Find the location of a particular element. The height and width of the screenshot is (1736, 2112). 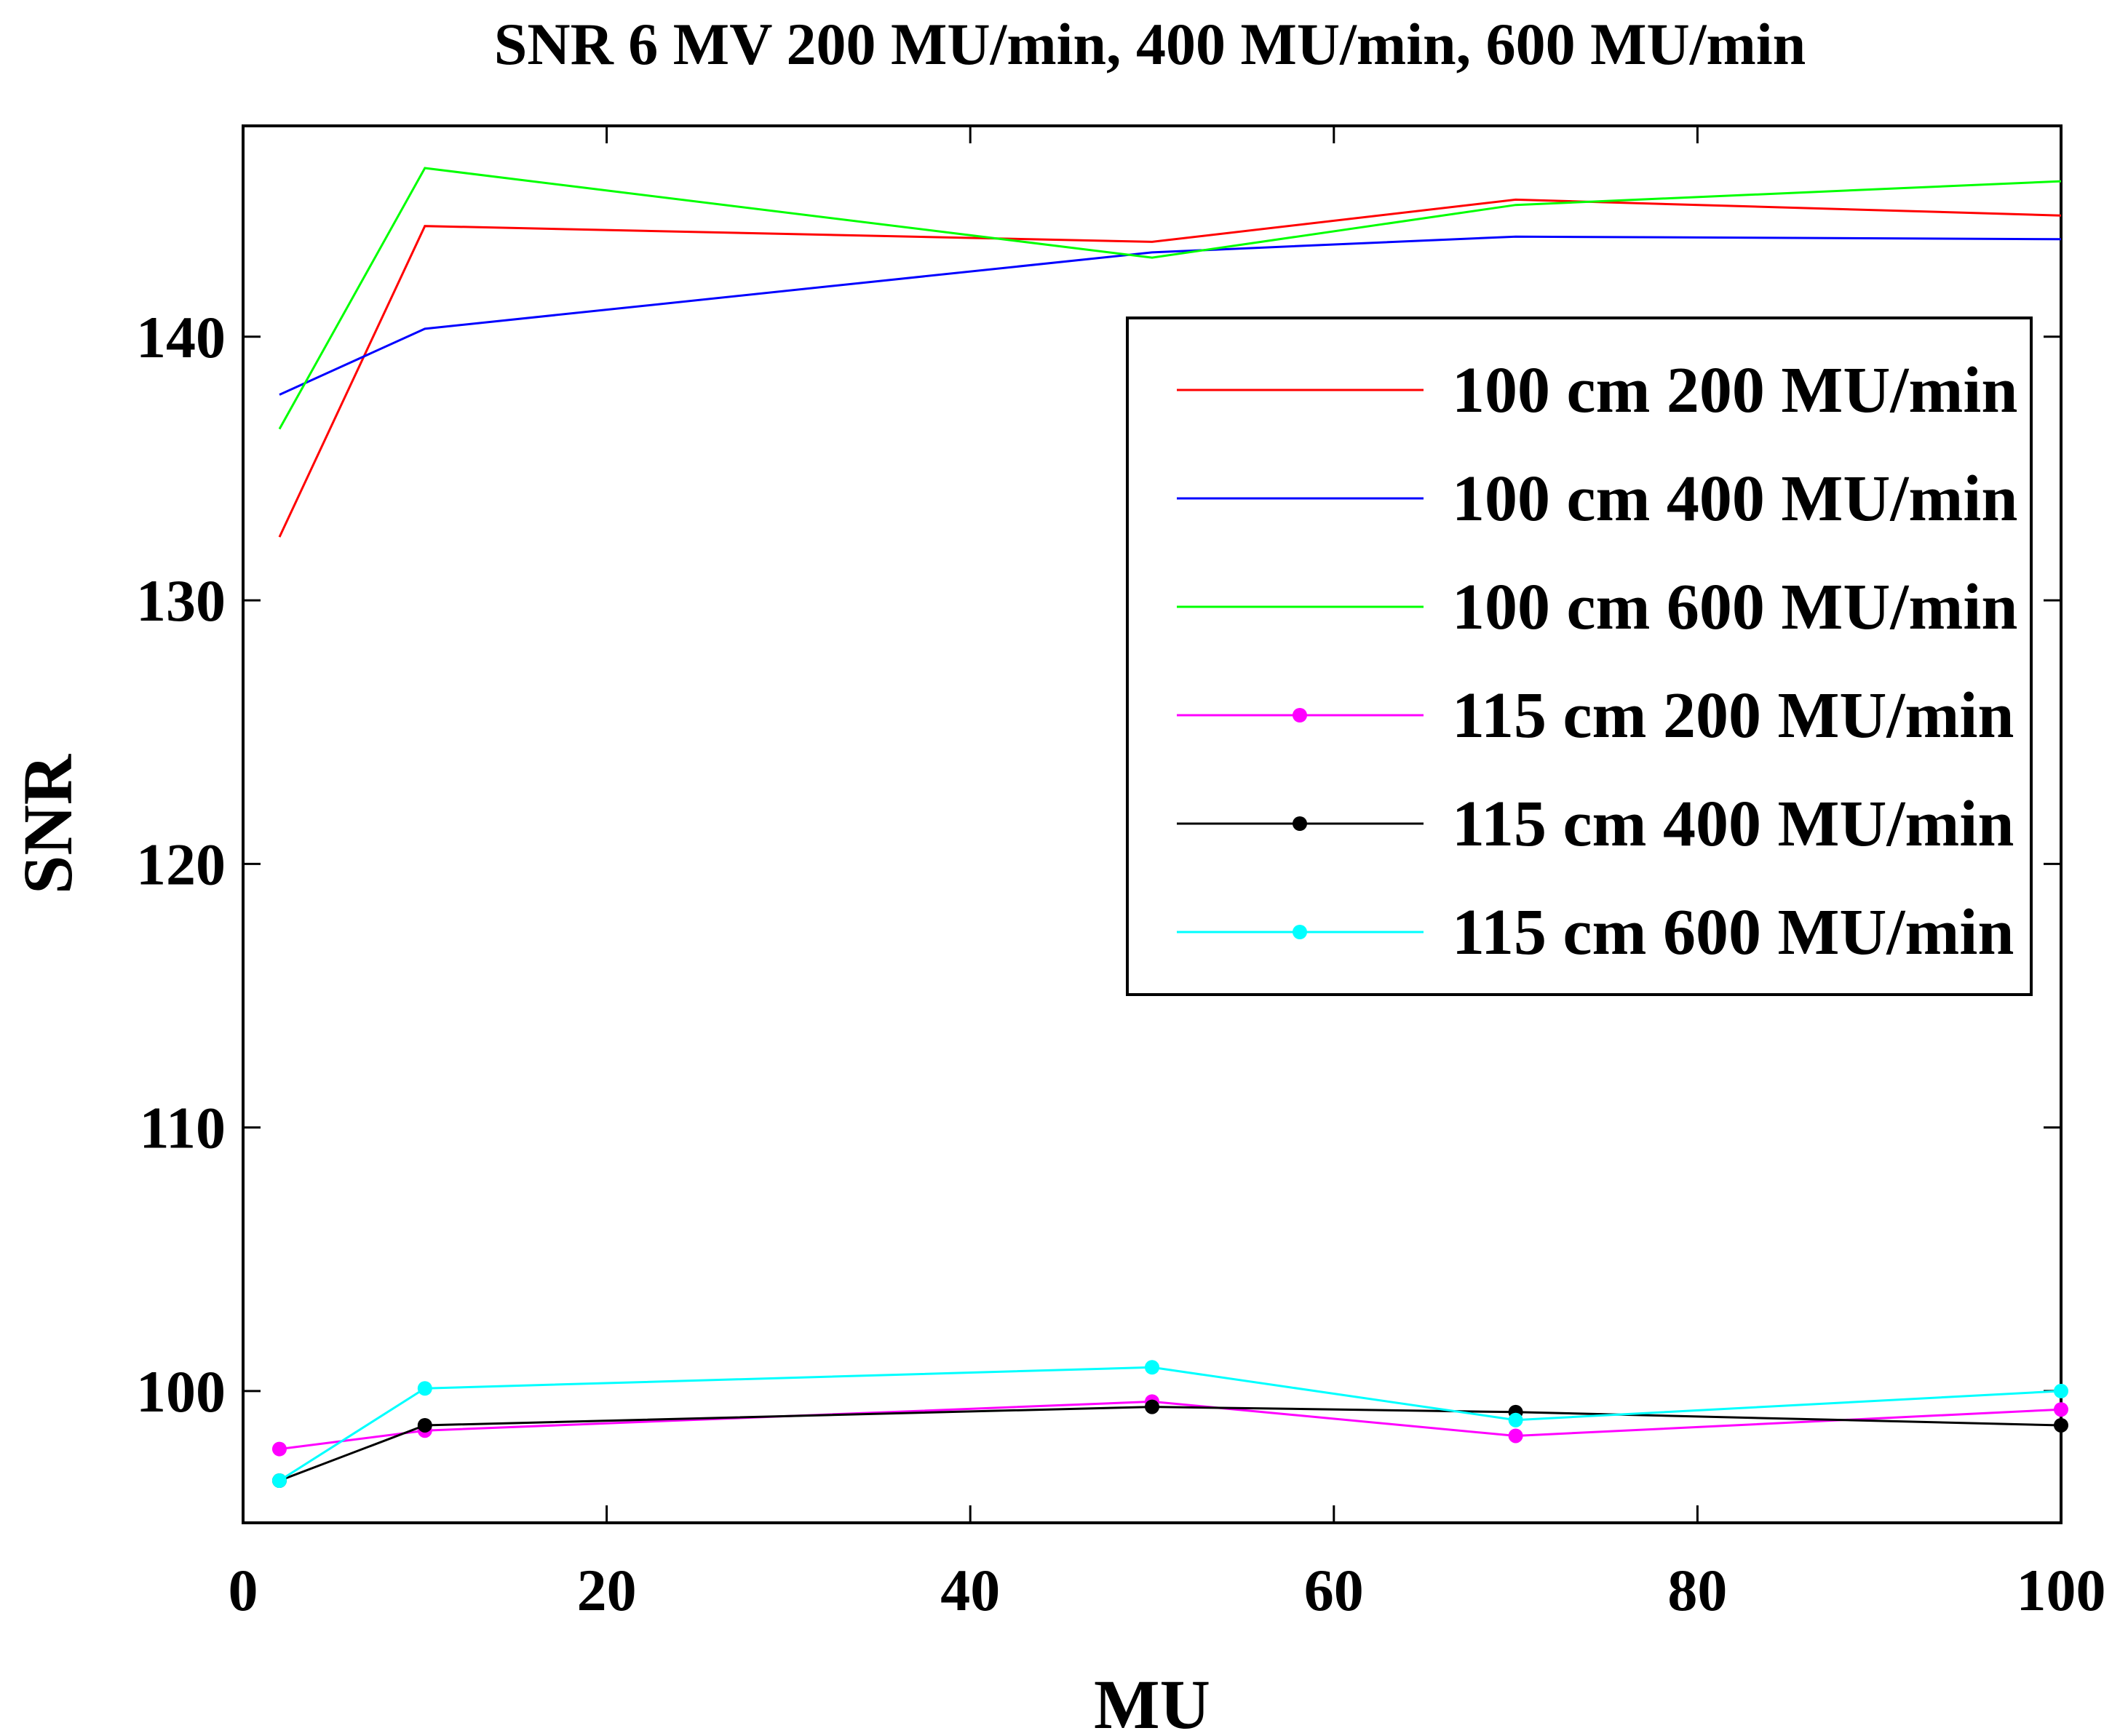

y-tick-label: 110 is located at coordinates (183, 1128).